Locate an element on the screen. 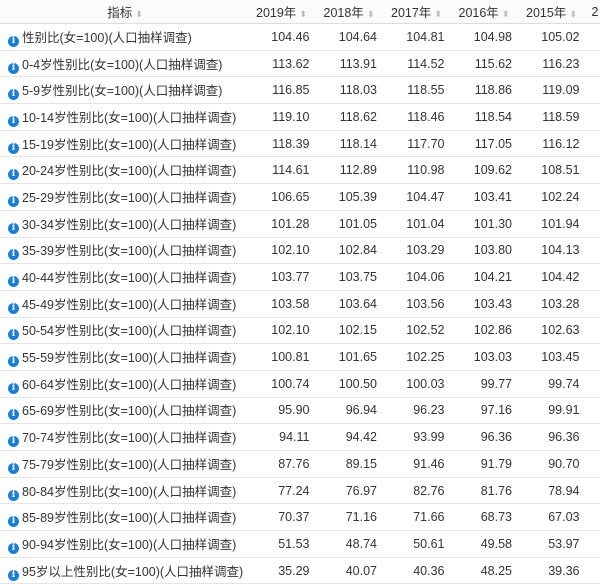  row-label-cell: i 25-29岁性别比(女=100)(人口抽样调查) is located at coordinates (125, 197).